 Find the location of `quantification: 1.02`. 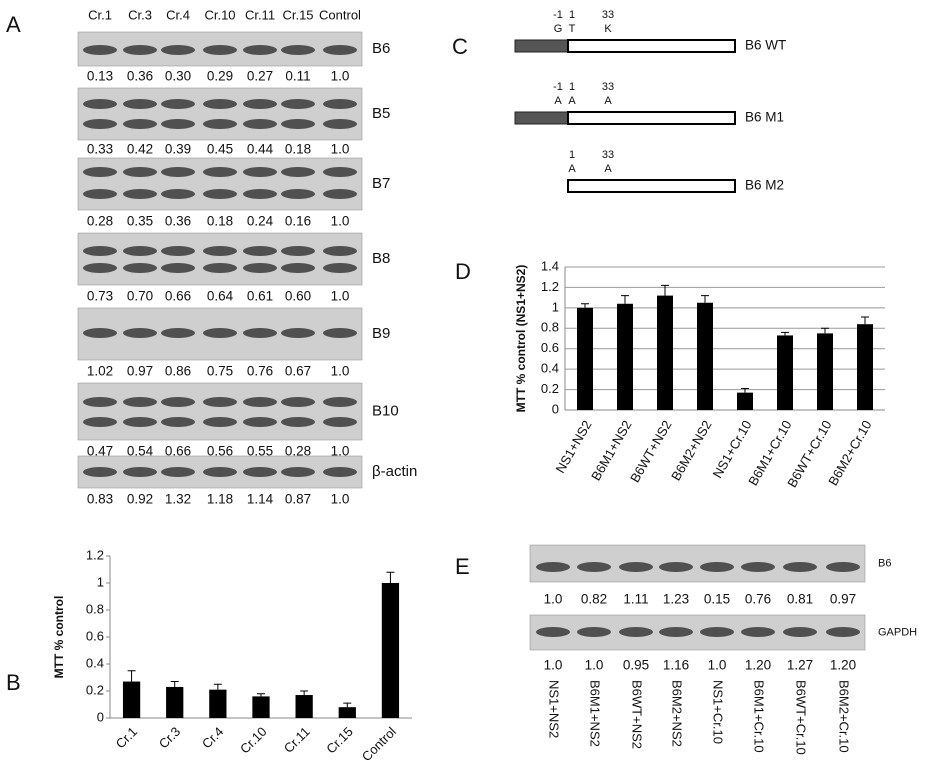

quantification: 1.02 is located at coordinates (100, 371).